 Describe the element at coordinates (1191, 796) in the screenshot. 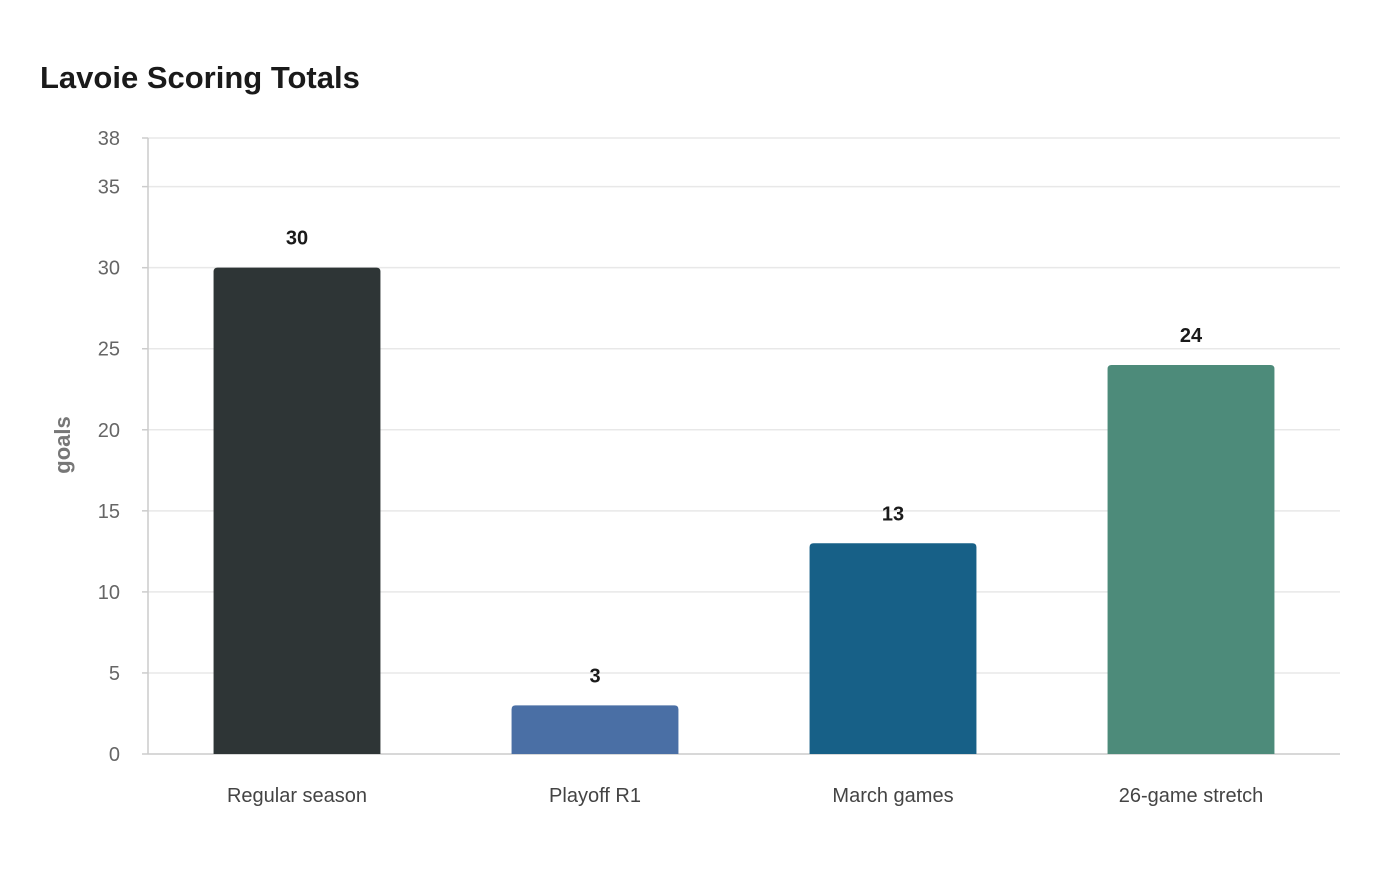

I see `x-tick-label: 26-game stretch` at that location.